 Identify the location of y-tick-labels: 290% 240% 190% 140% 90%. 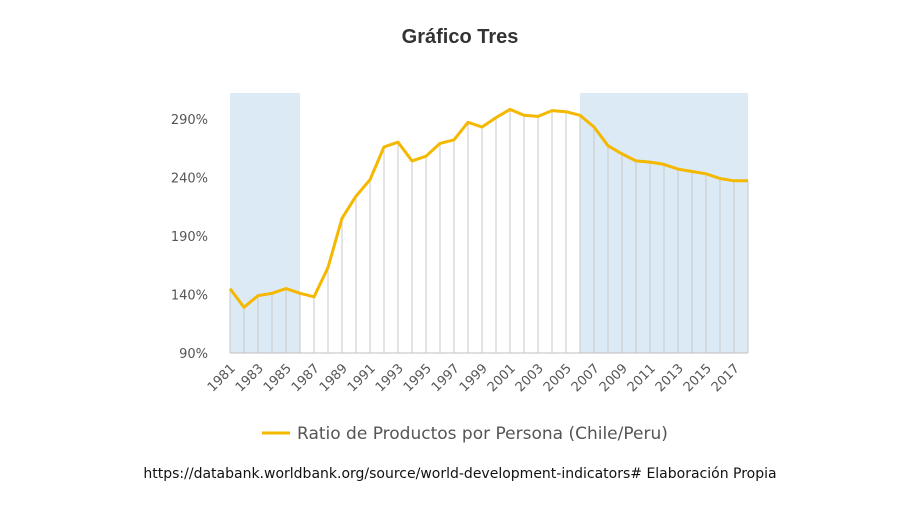
(189, 237).